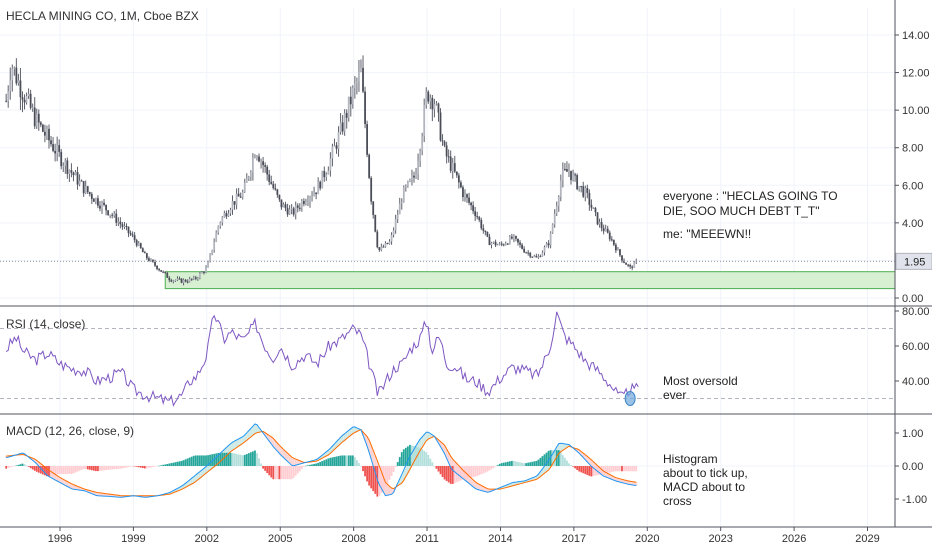 Image resolution: width=932 pixels, height=555 pixels. What do you see at coordinates (912, 186) in the screenshot?
I see `price-axis-label: 6.00` at bounding box center [912, 186].